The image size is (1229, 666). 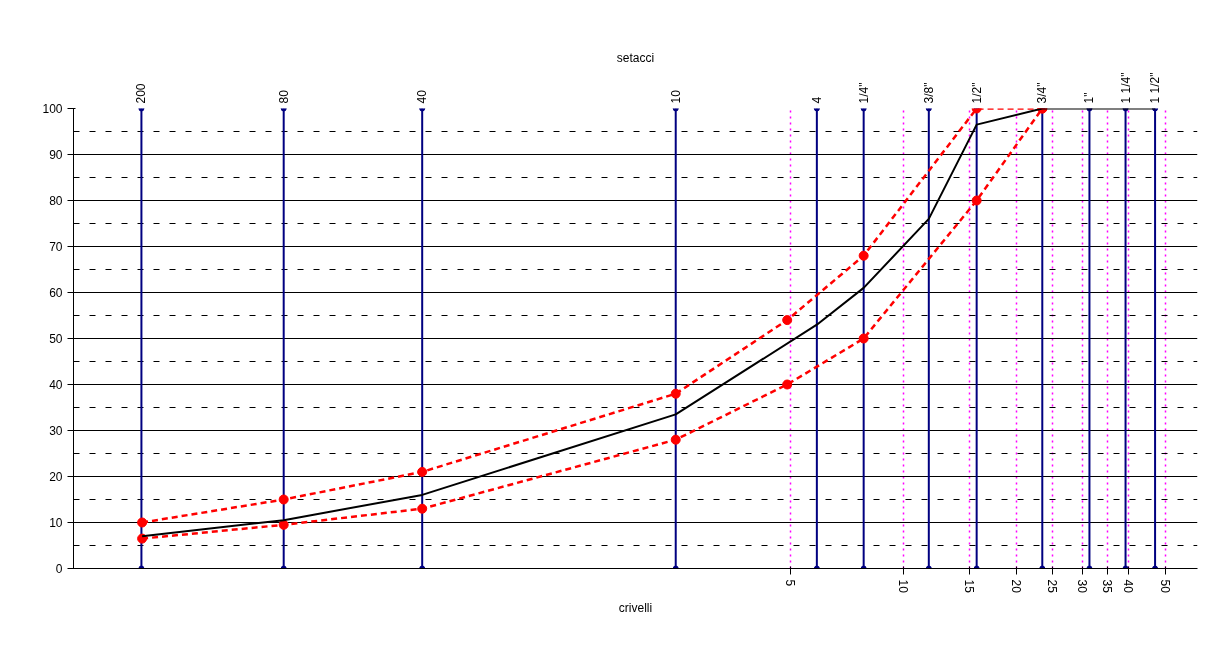 What do you see at coordinates (1089, 98) in the screenshot?
I see `text: 1"` at bounding box center [1089, 98].